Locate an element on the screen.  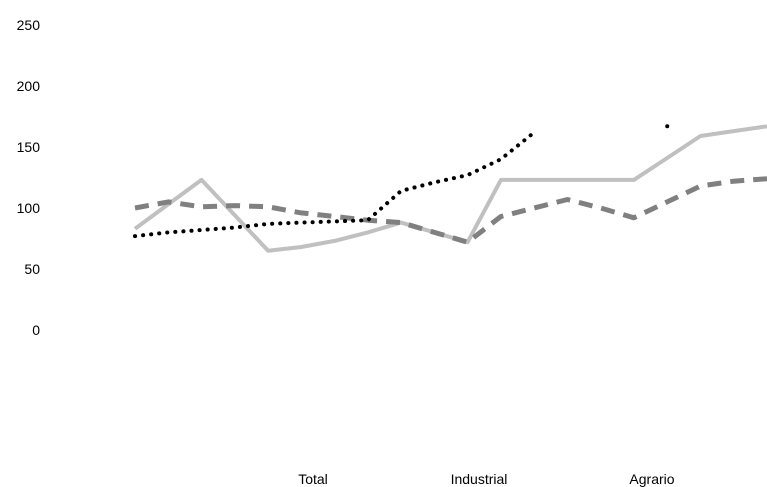
y-tick-label: 0 is located at coordinates (36, 330).